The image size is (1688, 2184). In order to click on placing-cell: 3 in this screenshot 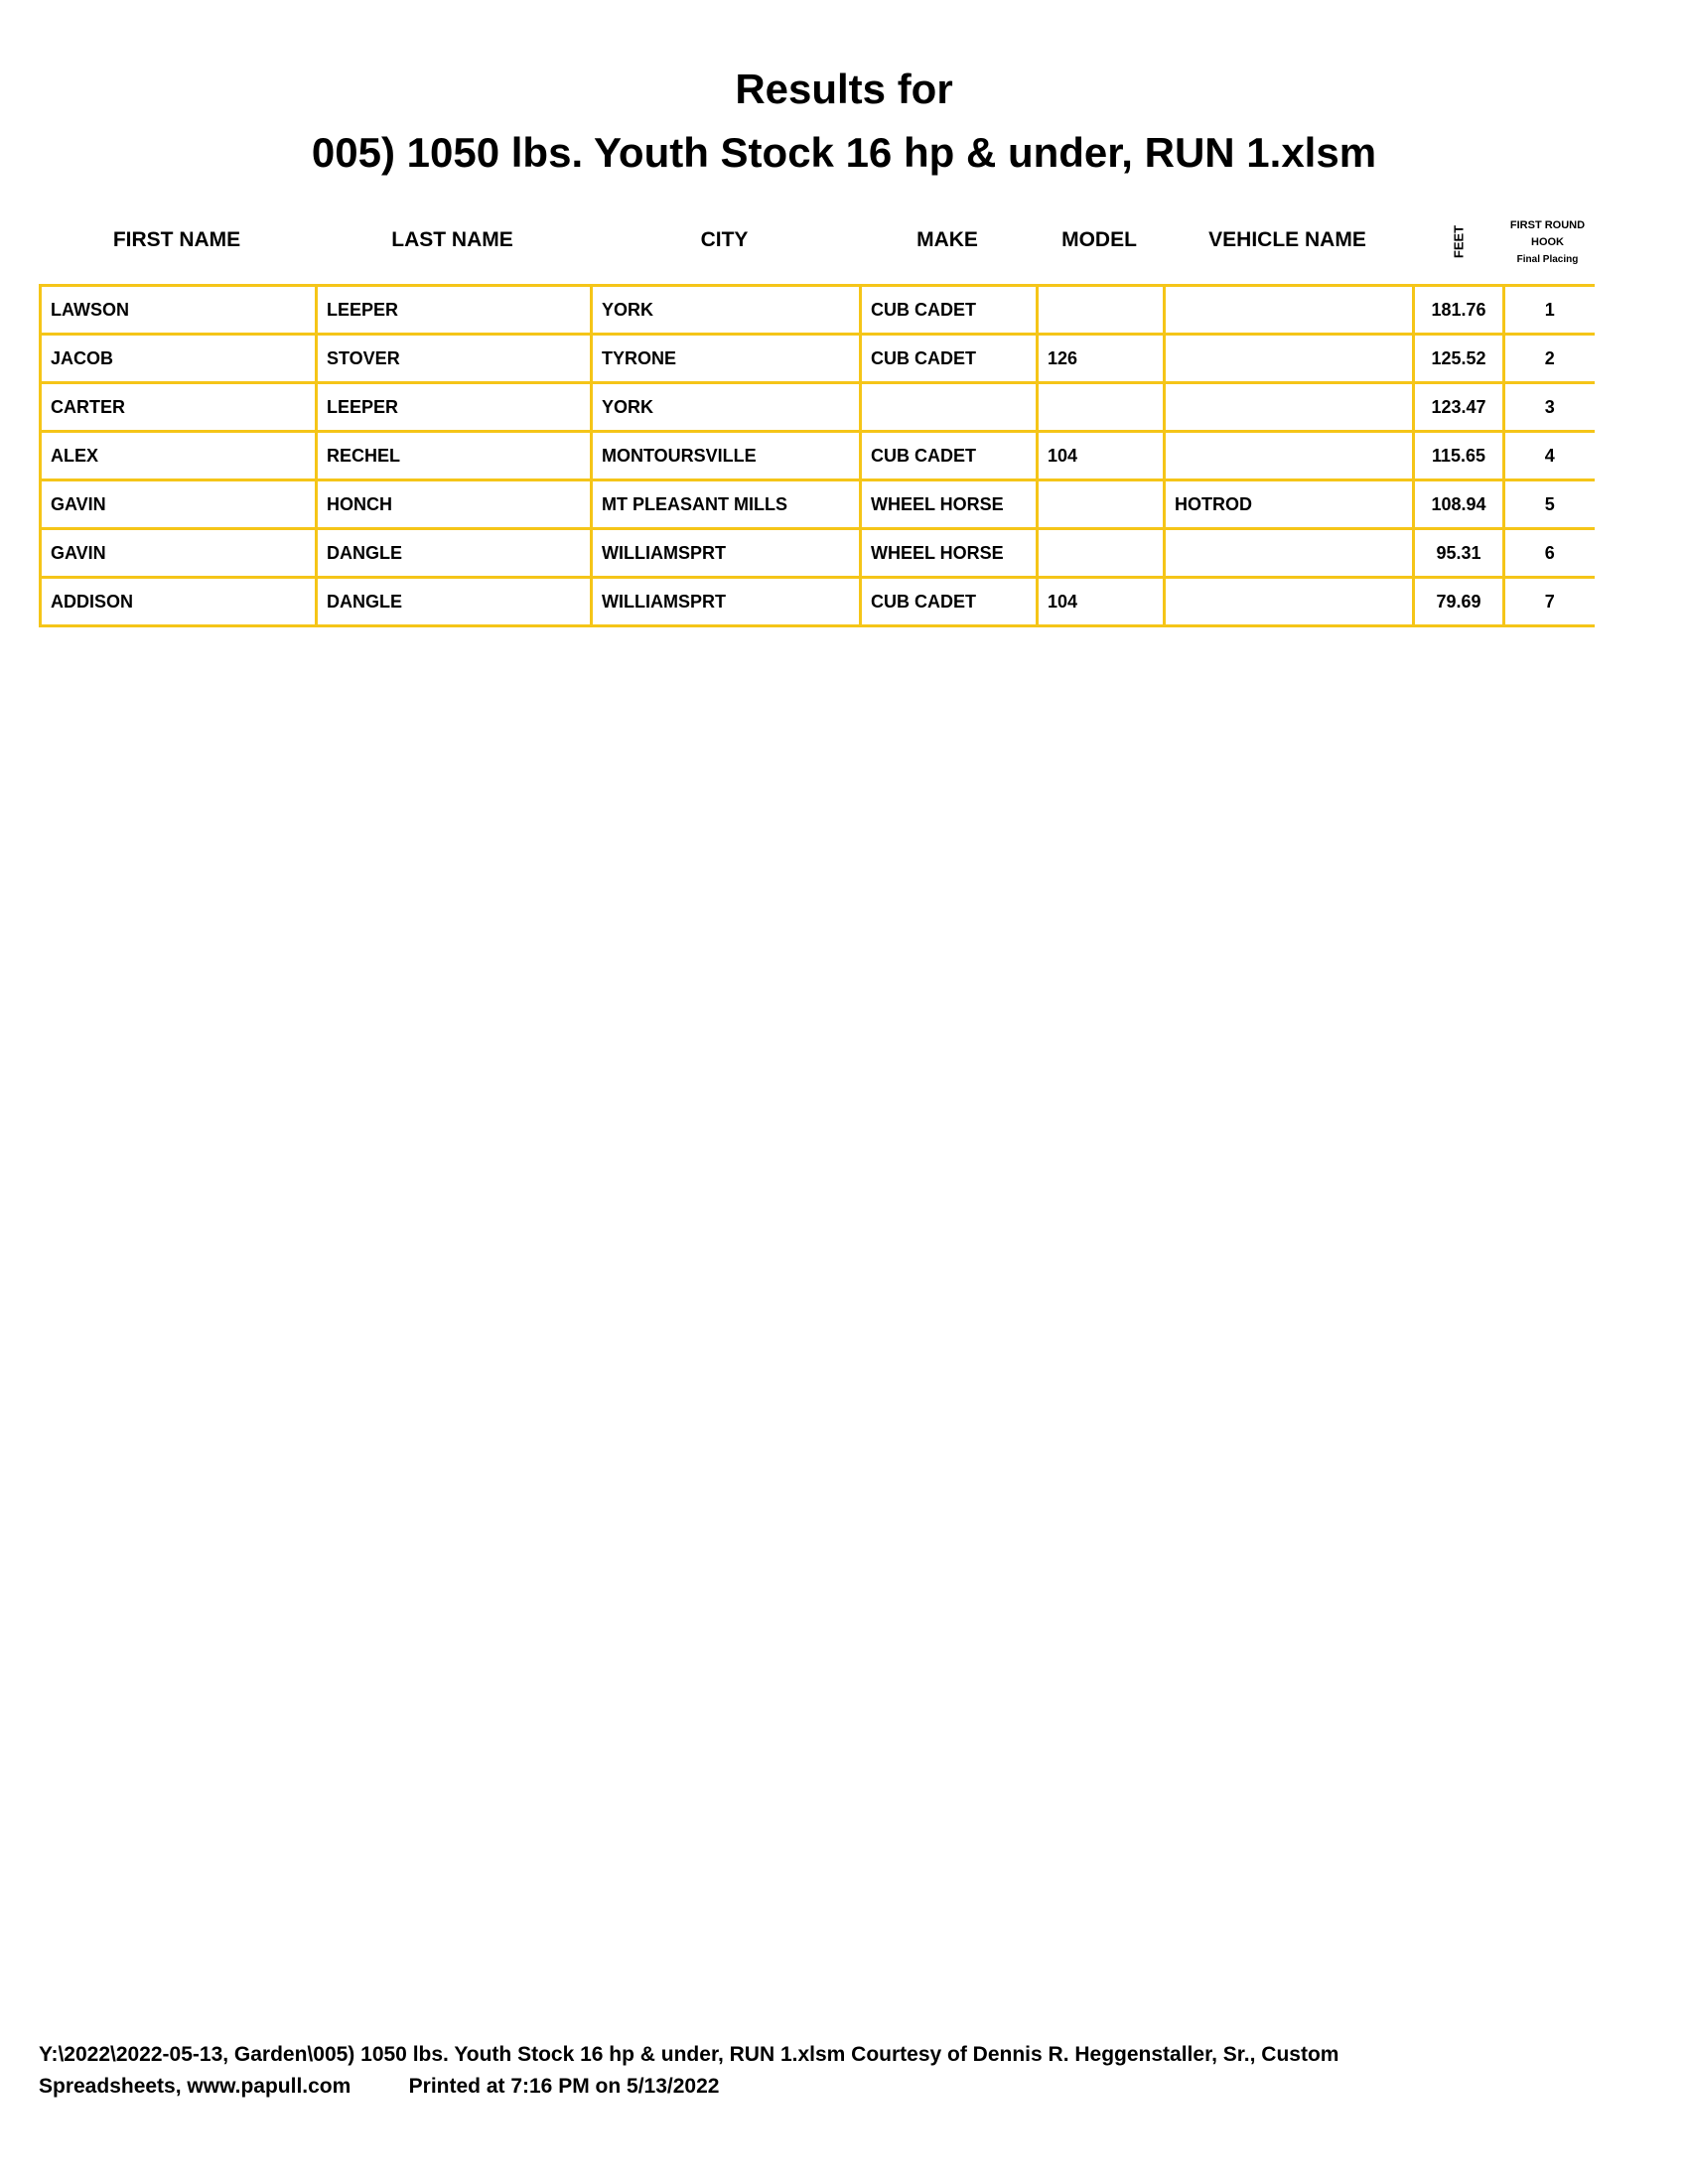, I will do `click(1548, 407)`.